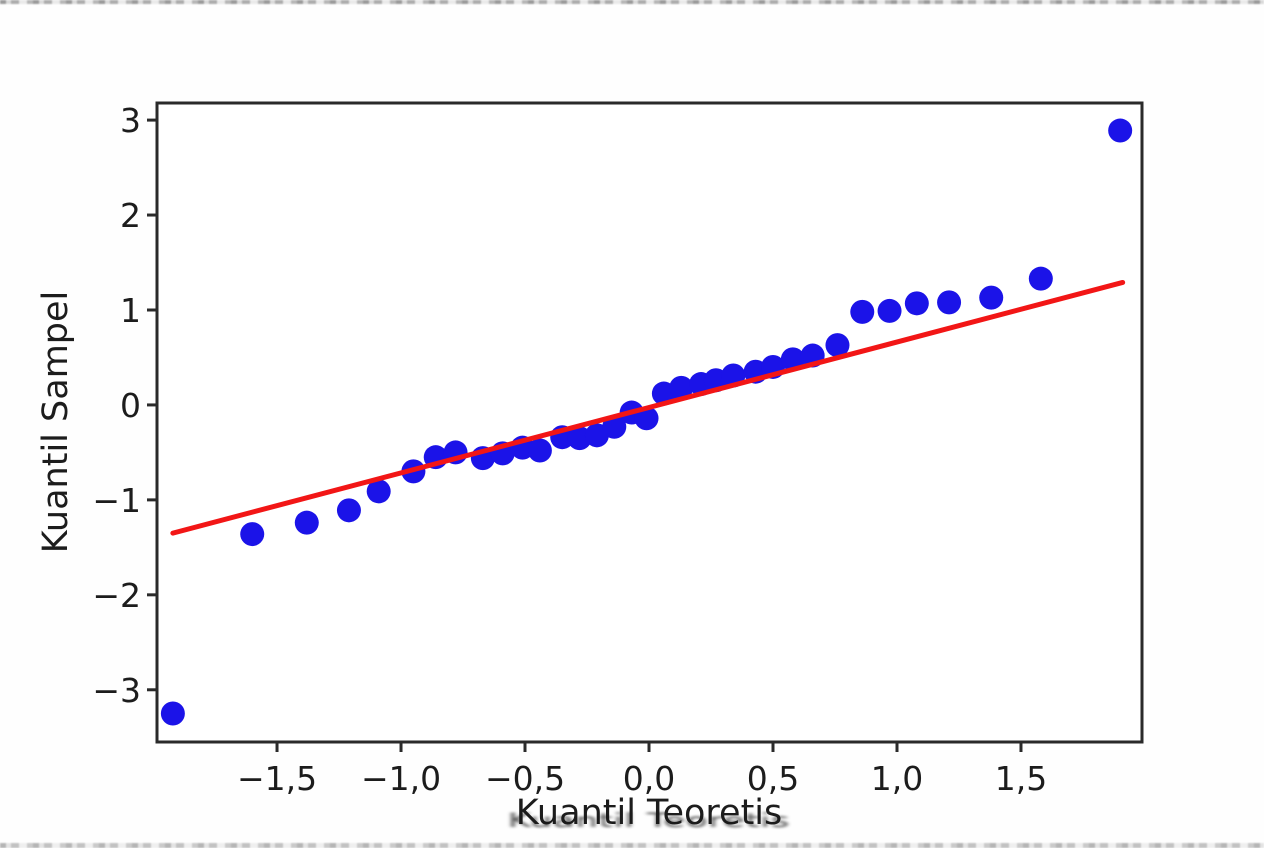 This screenshot has width=1264, height=848. Describe the element at coordinates (649, 778) in the screenshot. I see `x-tick-label: 0,0` at that location.